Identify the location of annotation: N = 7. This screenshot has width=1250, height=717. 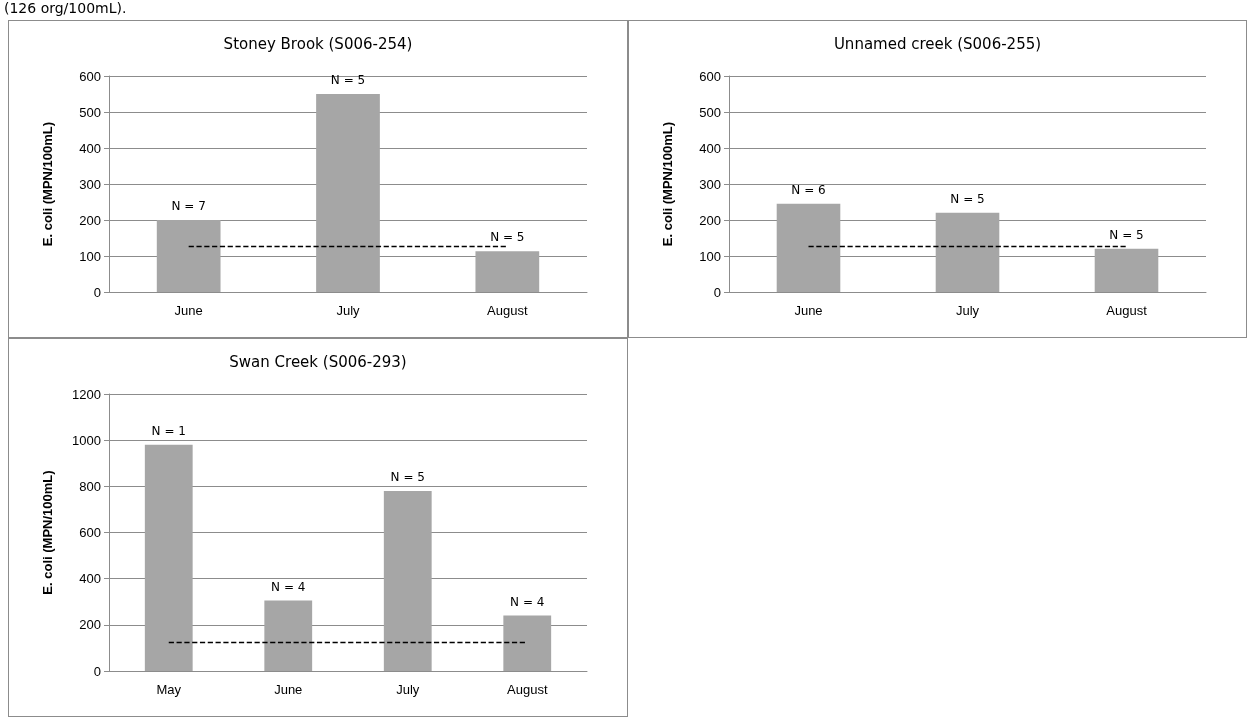
(188, 206).